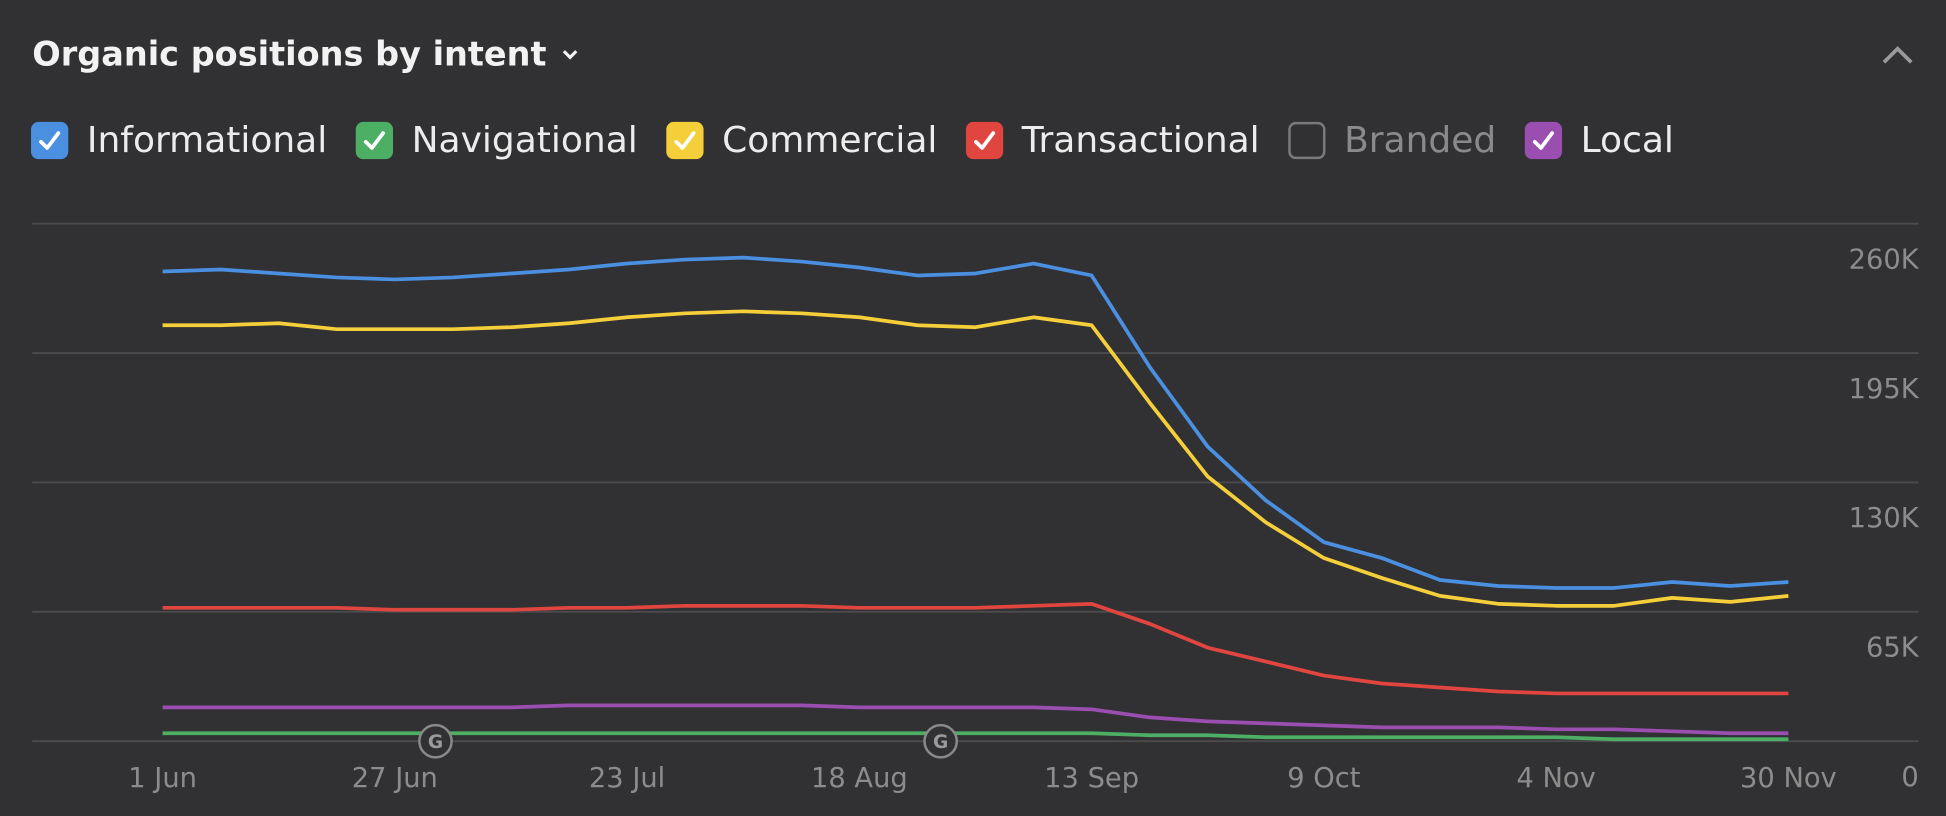 Image resolution: width=1946 pixels, height=816 pixels. I want to click on x-tick-label: 30 Nov, so click(1788, 778).